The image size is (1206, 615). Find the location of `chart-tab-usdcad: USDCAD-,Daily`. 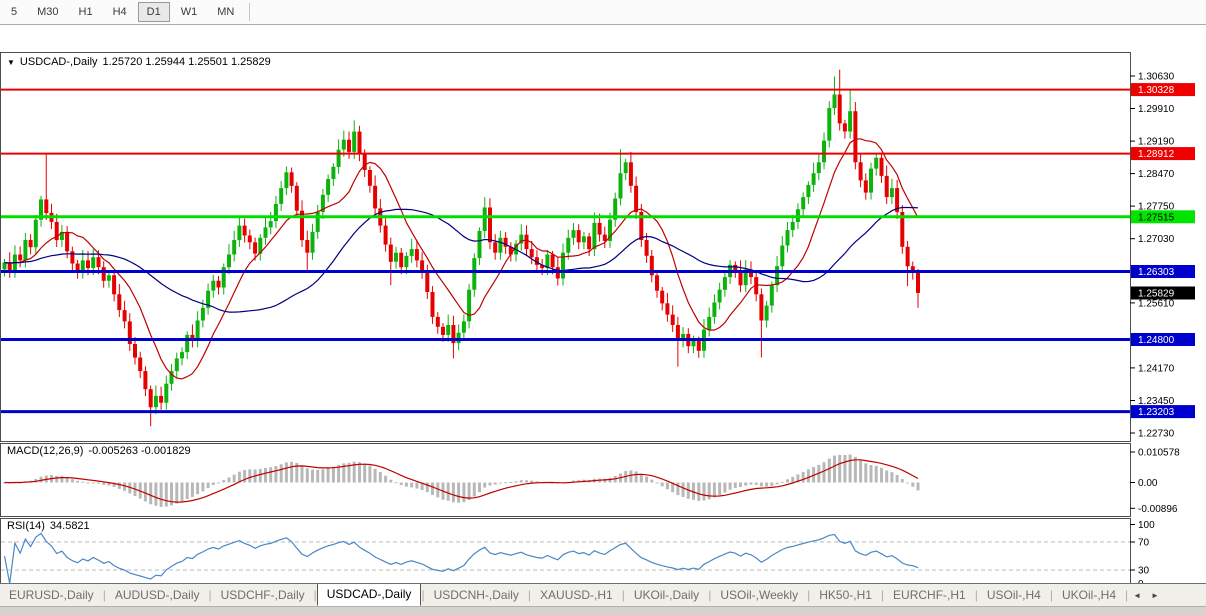

chart-tab-usdcad: USDCAD-,Daily is located at coordinates (369, 595).